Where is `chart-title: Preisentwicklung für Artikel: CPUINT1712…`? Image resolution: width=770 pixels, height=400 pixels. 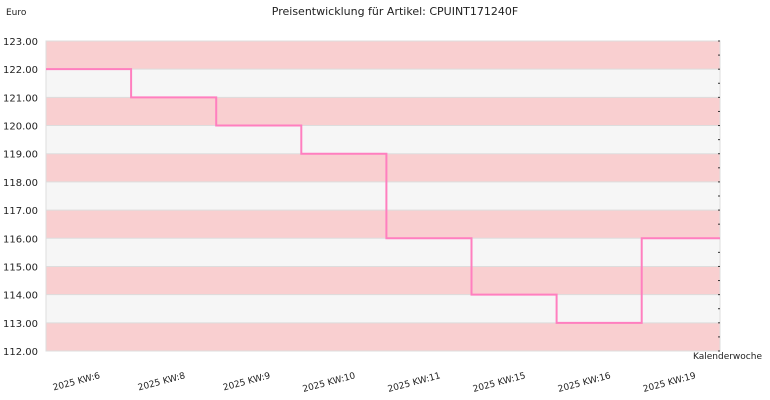 chart-title: Preisentwicklung für Artikel: CPUINT1712… is located at coordinates (395, 11).